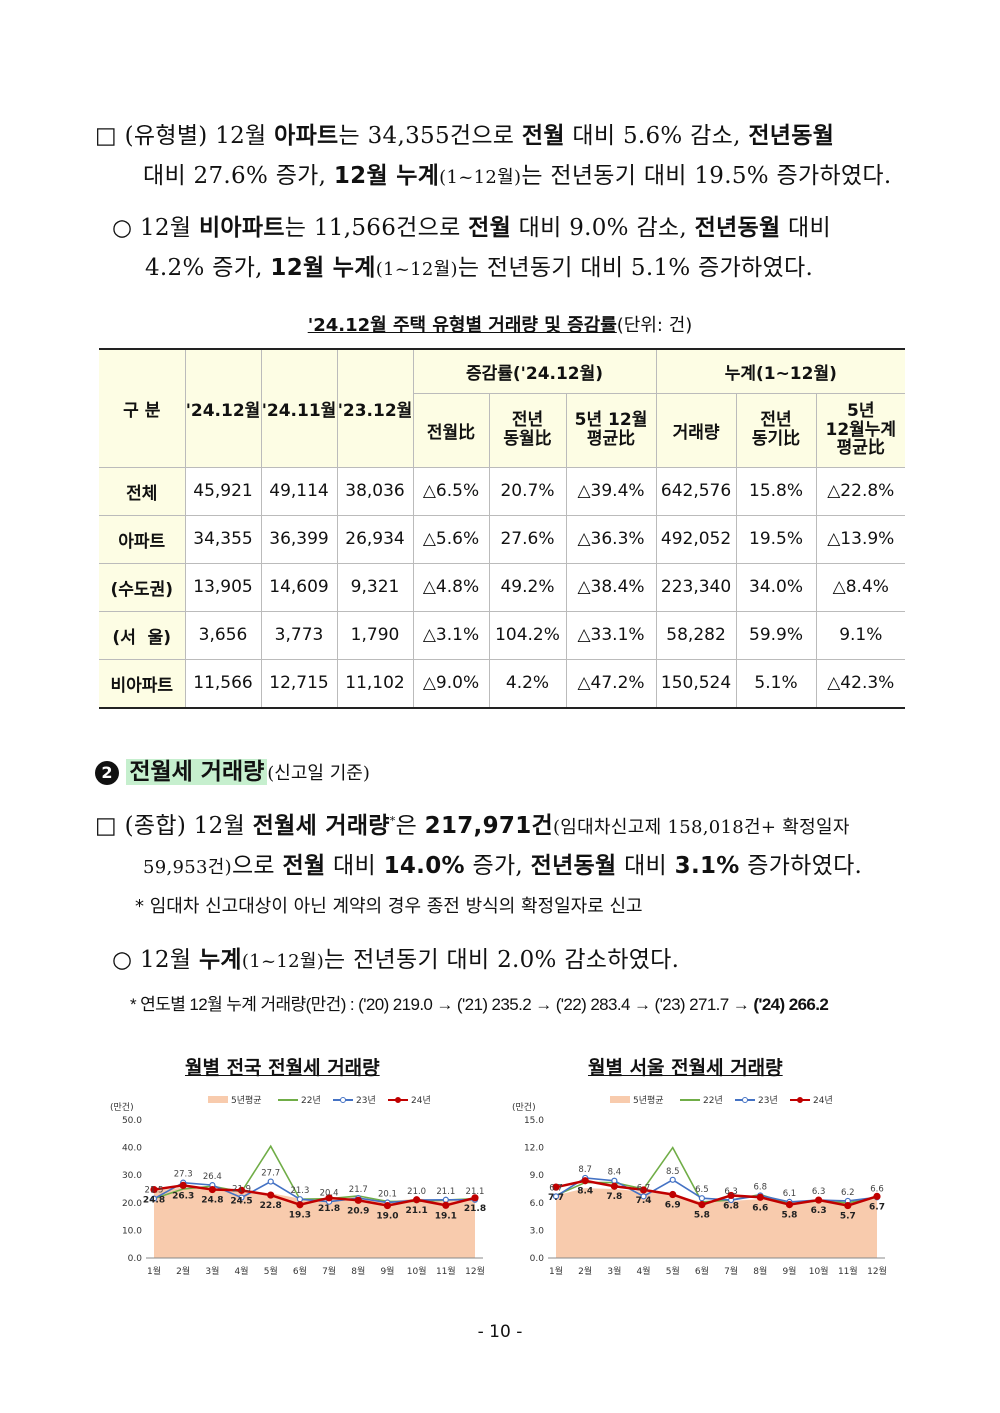  Describe the element at coordinates (848, 1217) in the screenshot. I see `data-label-24: 5.7` at that location.